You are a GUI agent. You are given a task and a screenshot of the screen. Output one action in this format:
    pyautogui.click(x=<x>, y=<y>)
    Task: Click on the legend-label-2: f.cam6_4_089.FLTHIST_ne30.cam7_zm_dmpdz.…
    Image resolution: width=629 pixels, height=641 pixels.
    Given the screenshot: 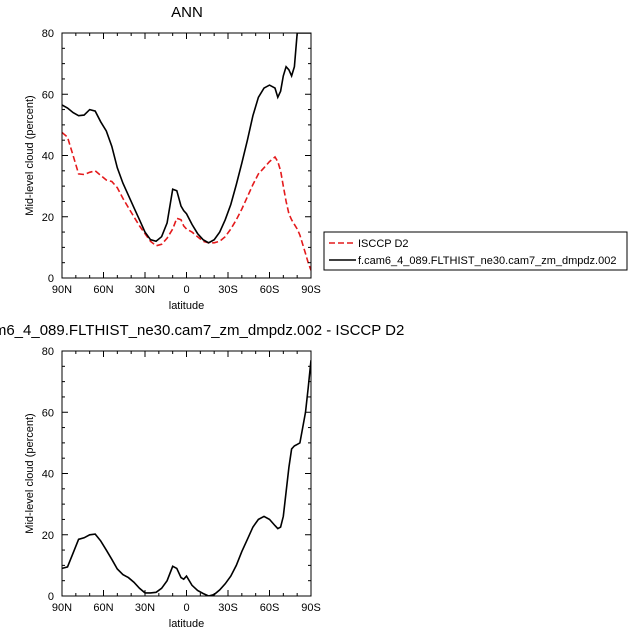 What is the action you would take?
    pyautogui.click(x=487, y=261)
    